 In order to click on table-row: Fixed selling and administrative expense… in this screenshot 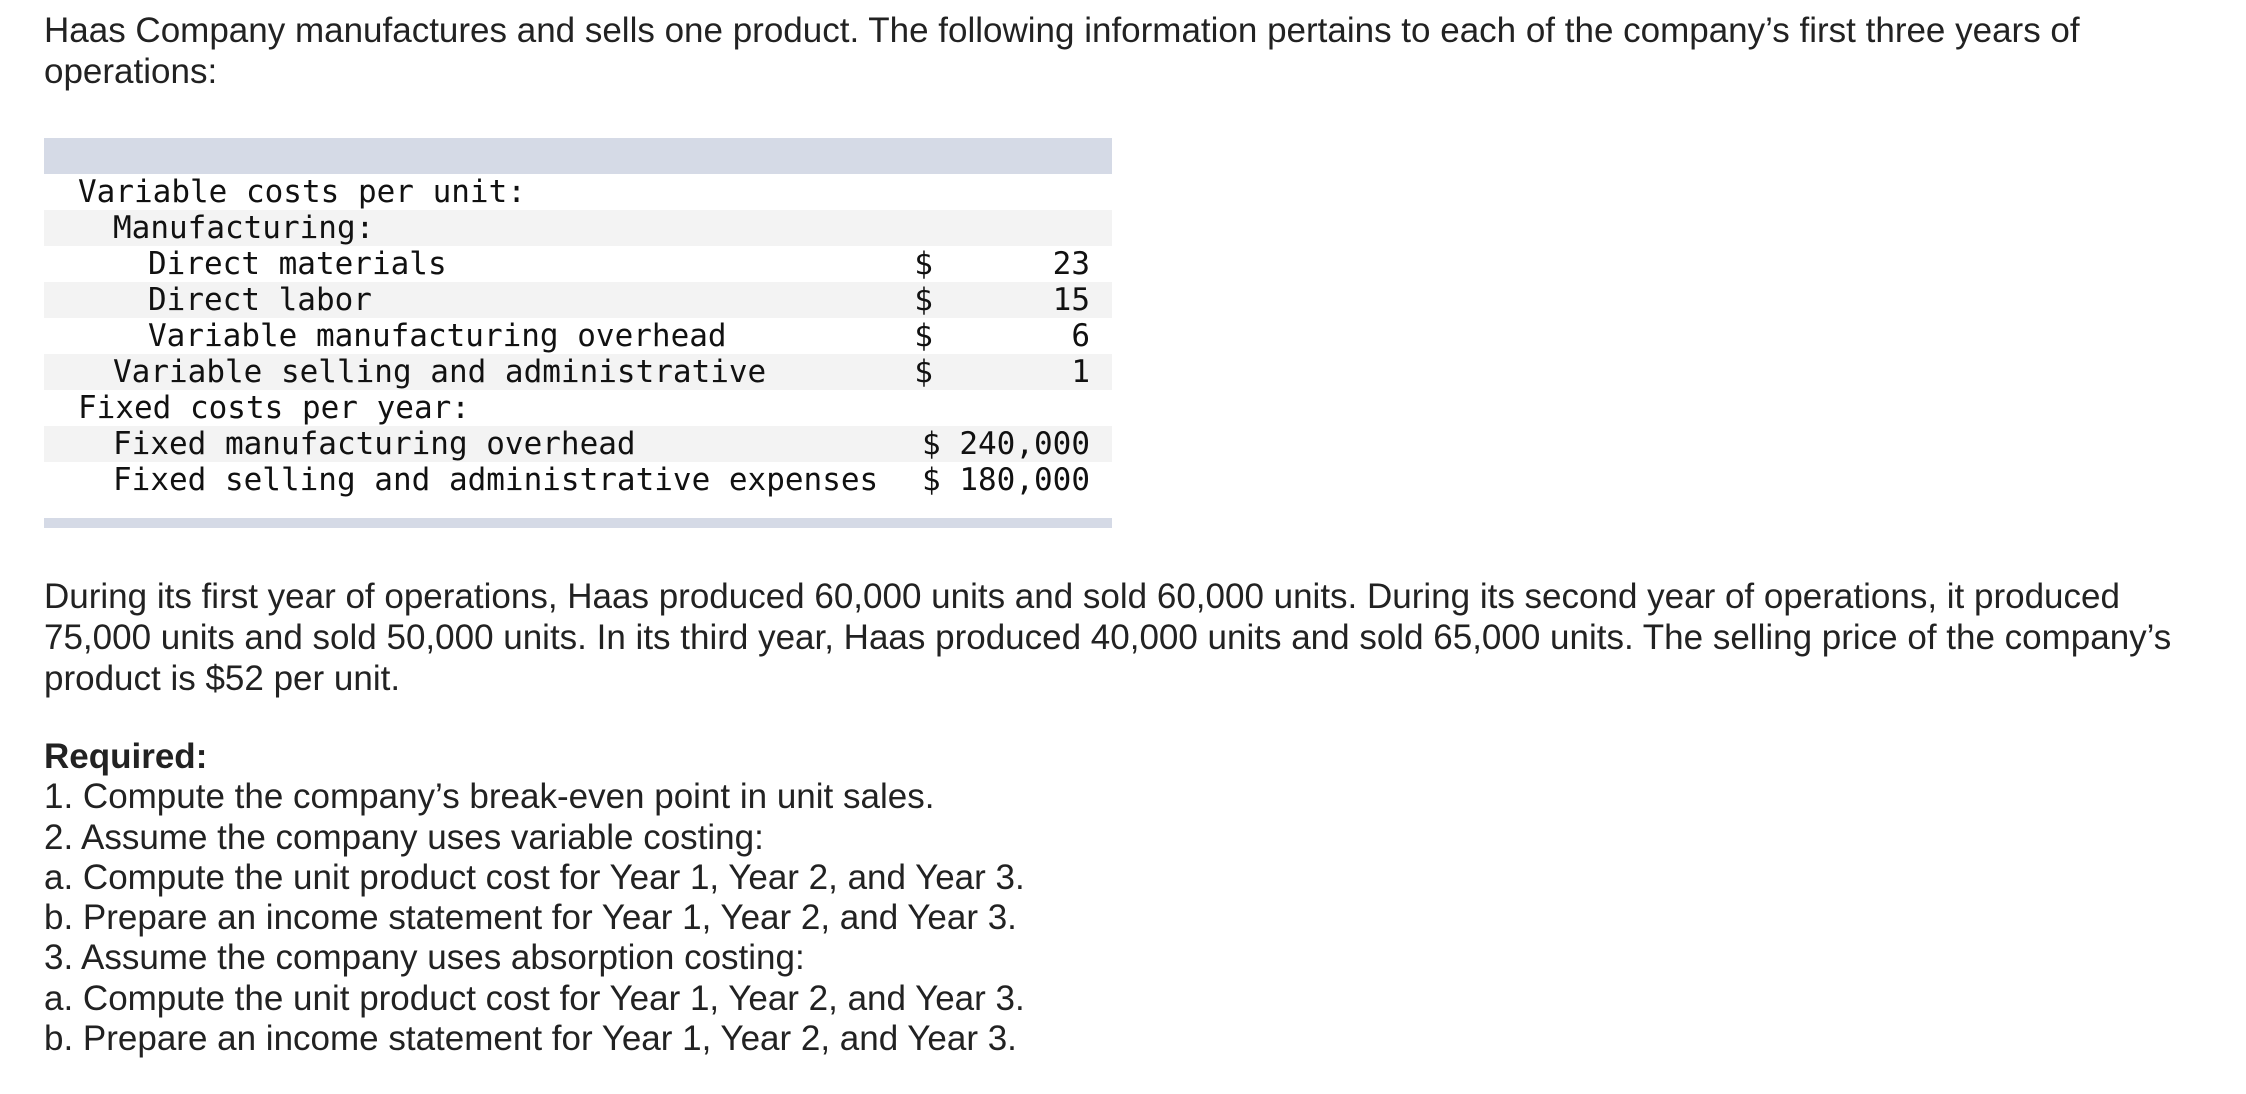, I will do `click(578, 480)`.